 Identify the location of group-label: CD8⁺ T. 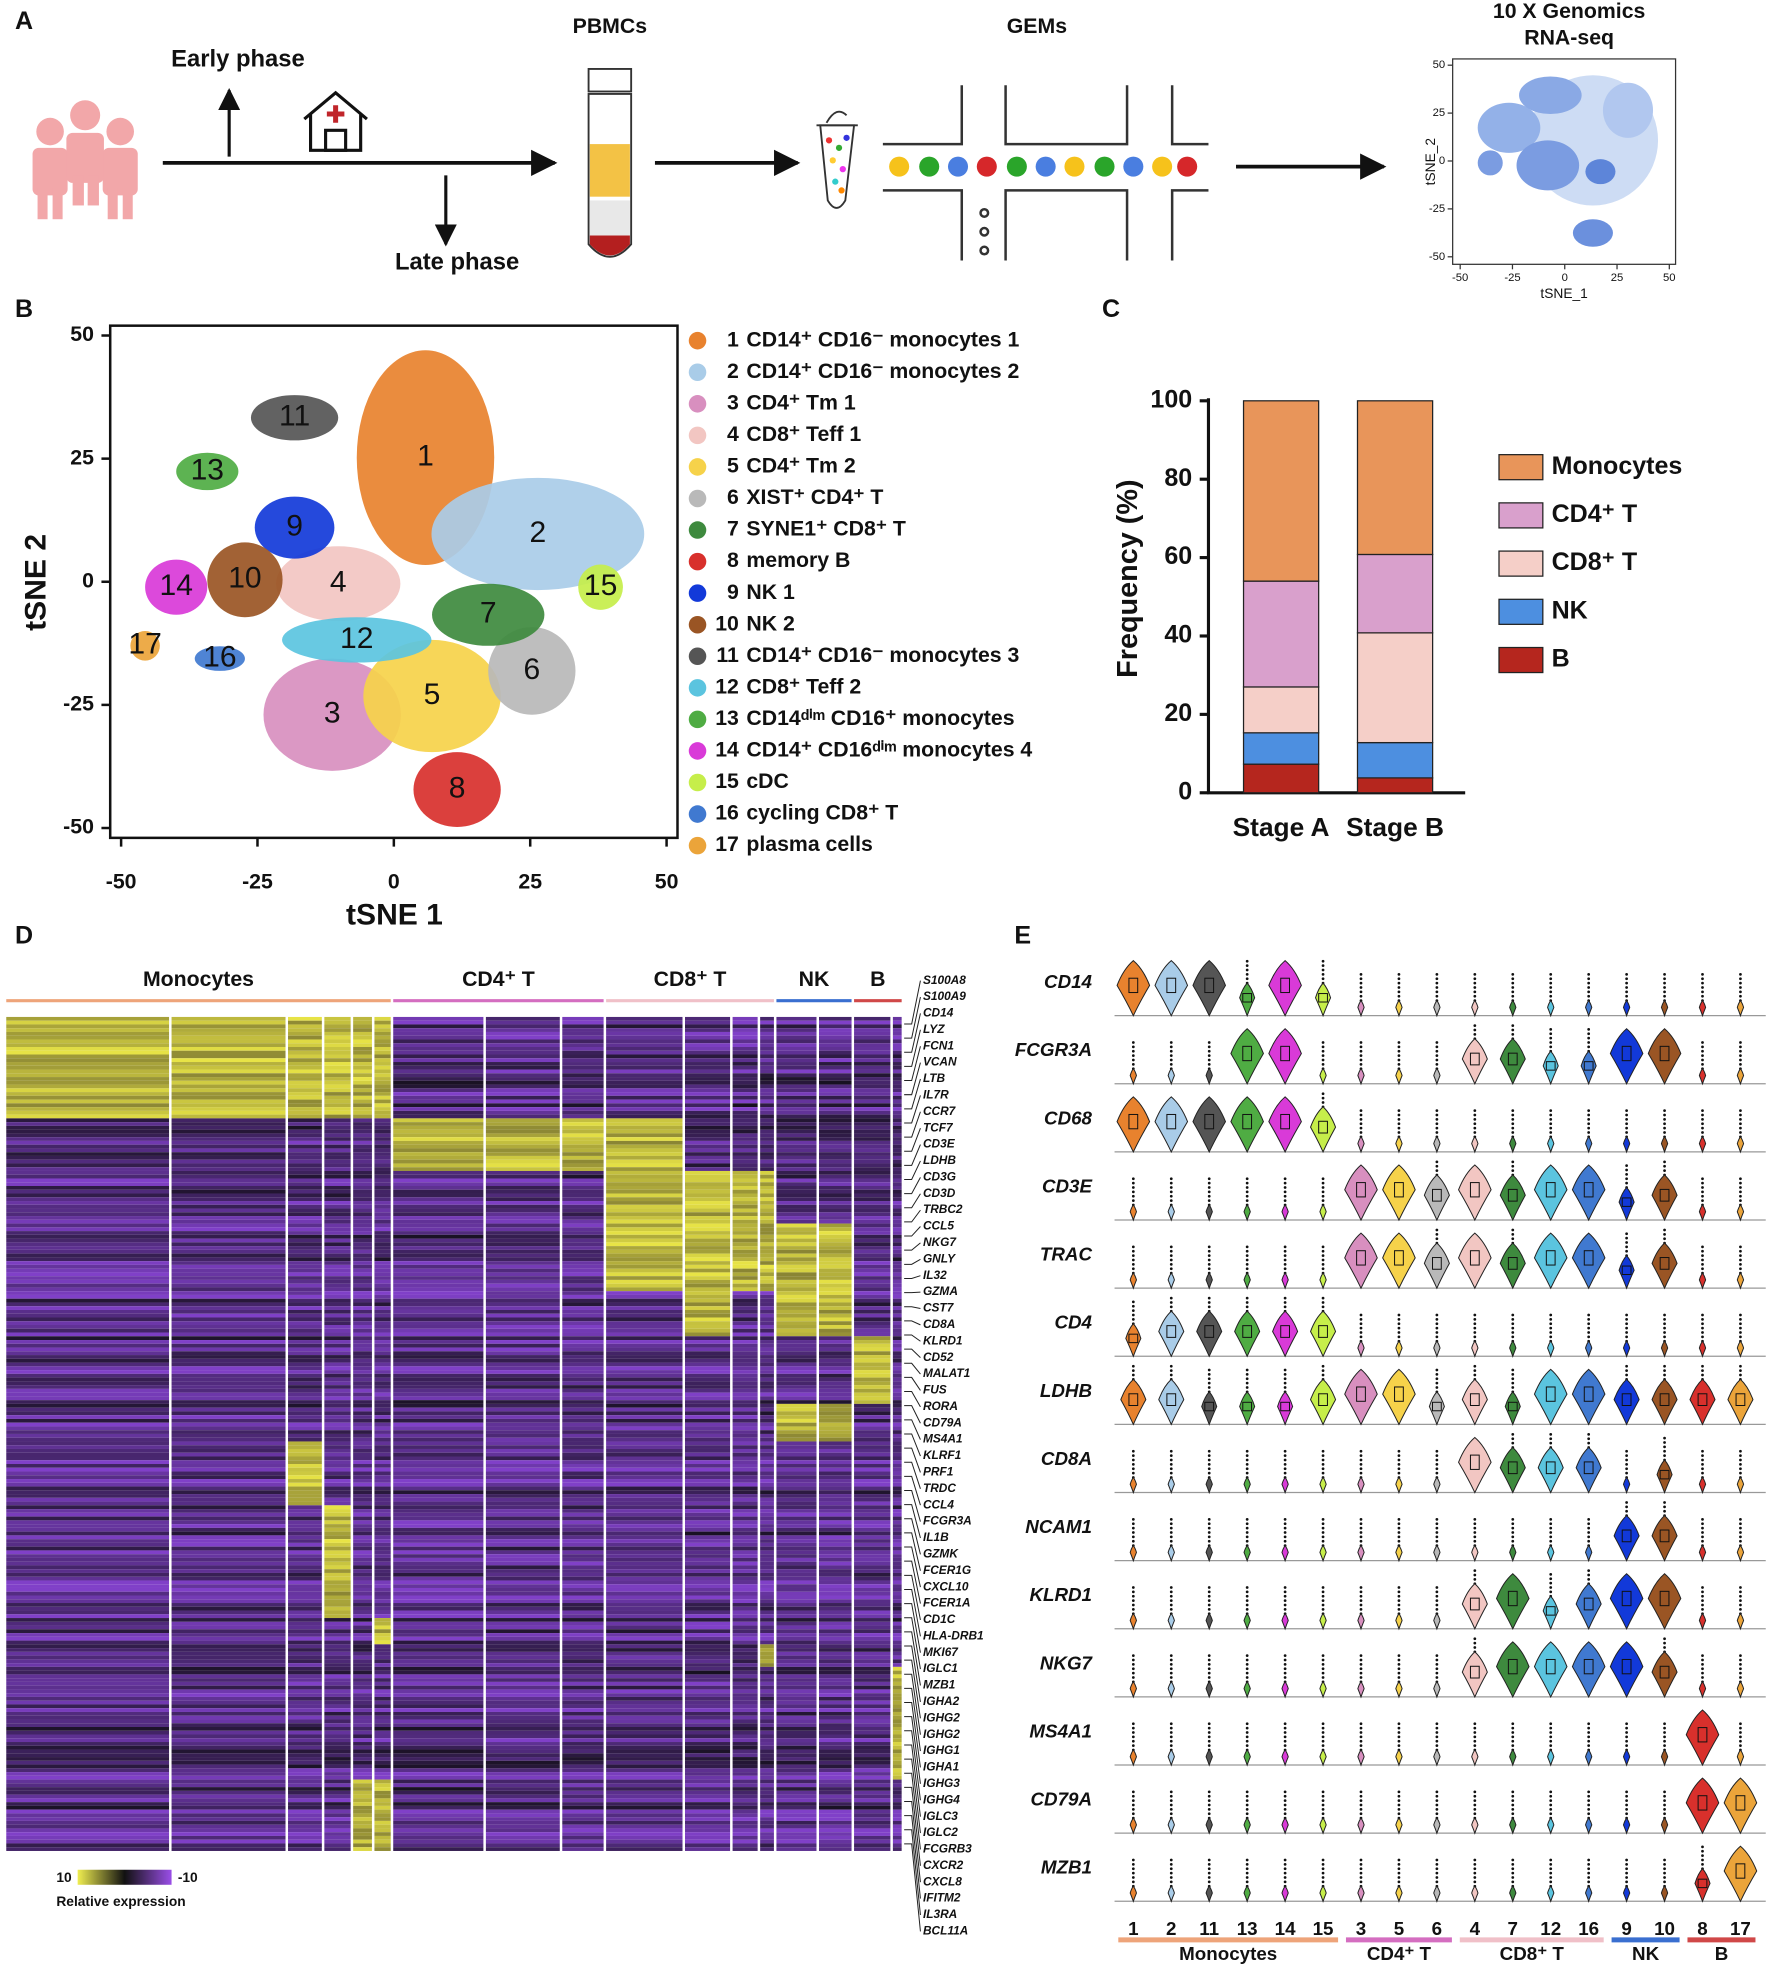
(690, 979).